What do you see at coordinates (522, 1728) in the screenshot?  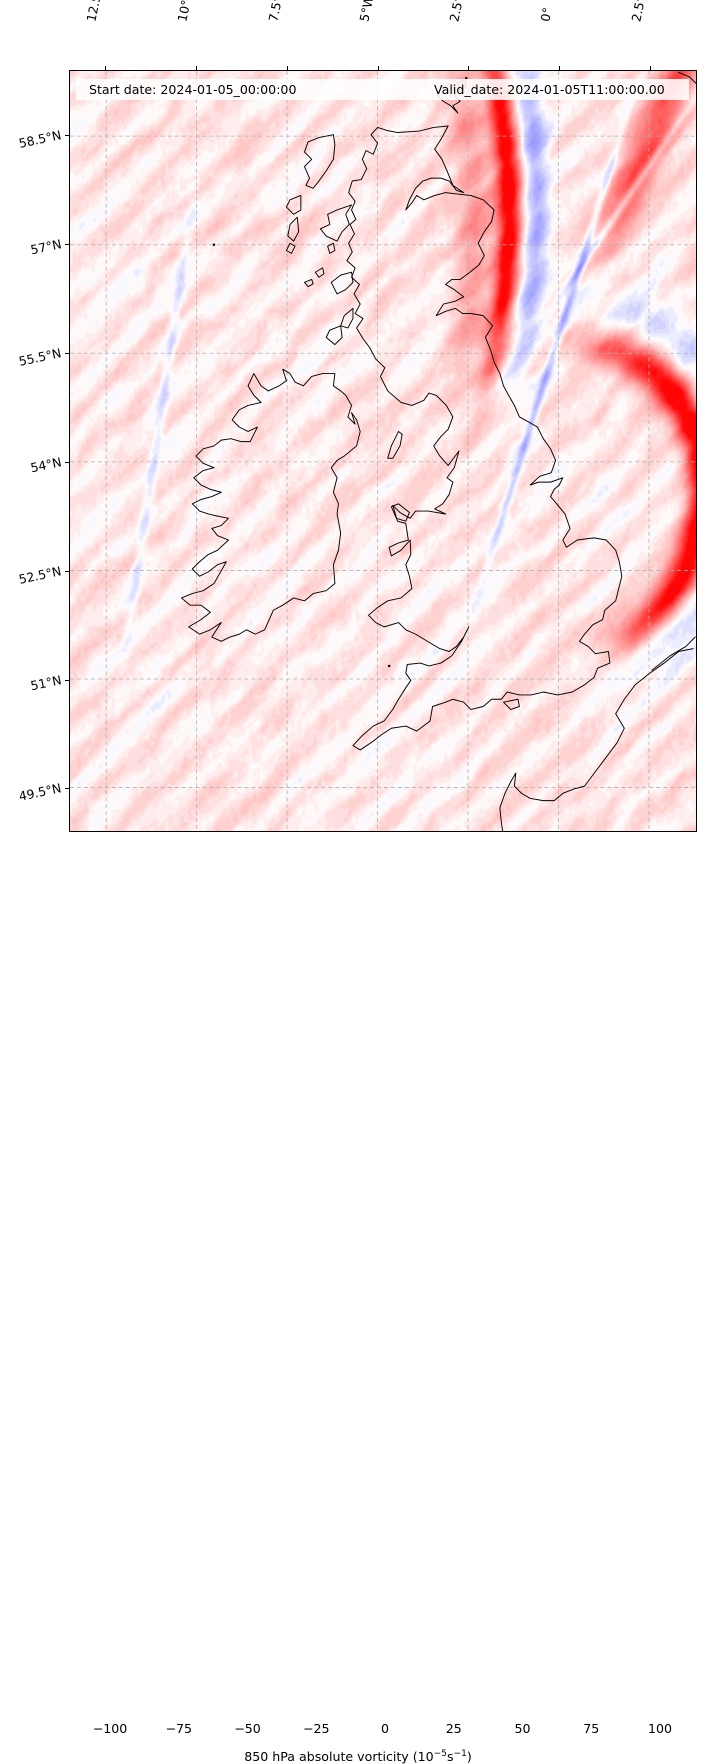 I see `colorbar-tick-label: 50` at bounding box center [522, 1728].